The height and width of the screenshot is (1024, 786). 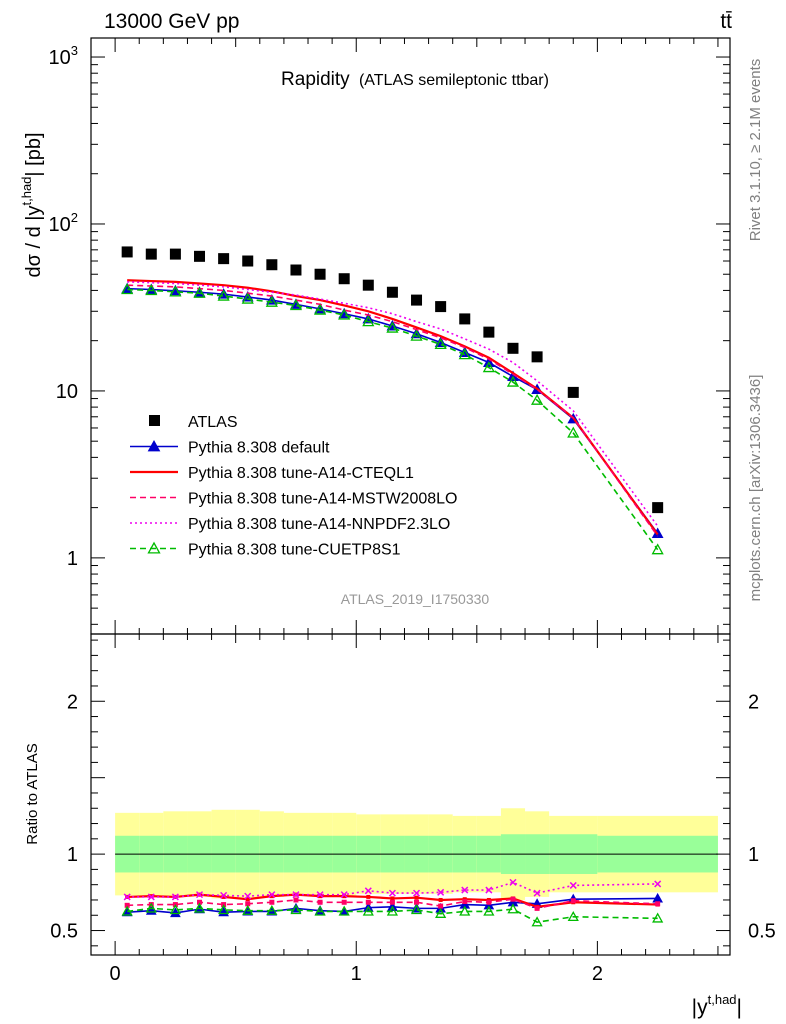 I want to click on y-axis-label-tail: | [pb], so click(x=34, y=154).